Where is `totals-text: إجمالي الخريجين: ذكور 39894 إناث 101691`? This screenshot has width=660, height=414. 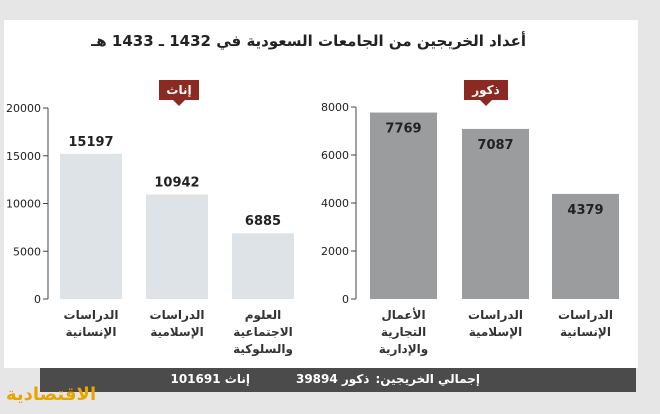 totals-text: إجمالي الخريجين: ذكور 39894 إناث 101691 is located at coordinates (322, 379).